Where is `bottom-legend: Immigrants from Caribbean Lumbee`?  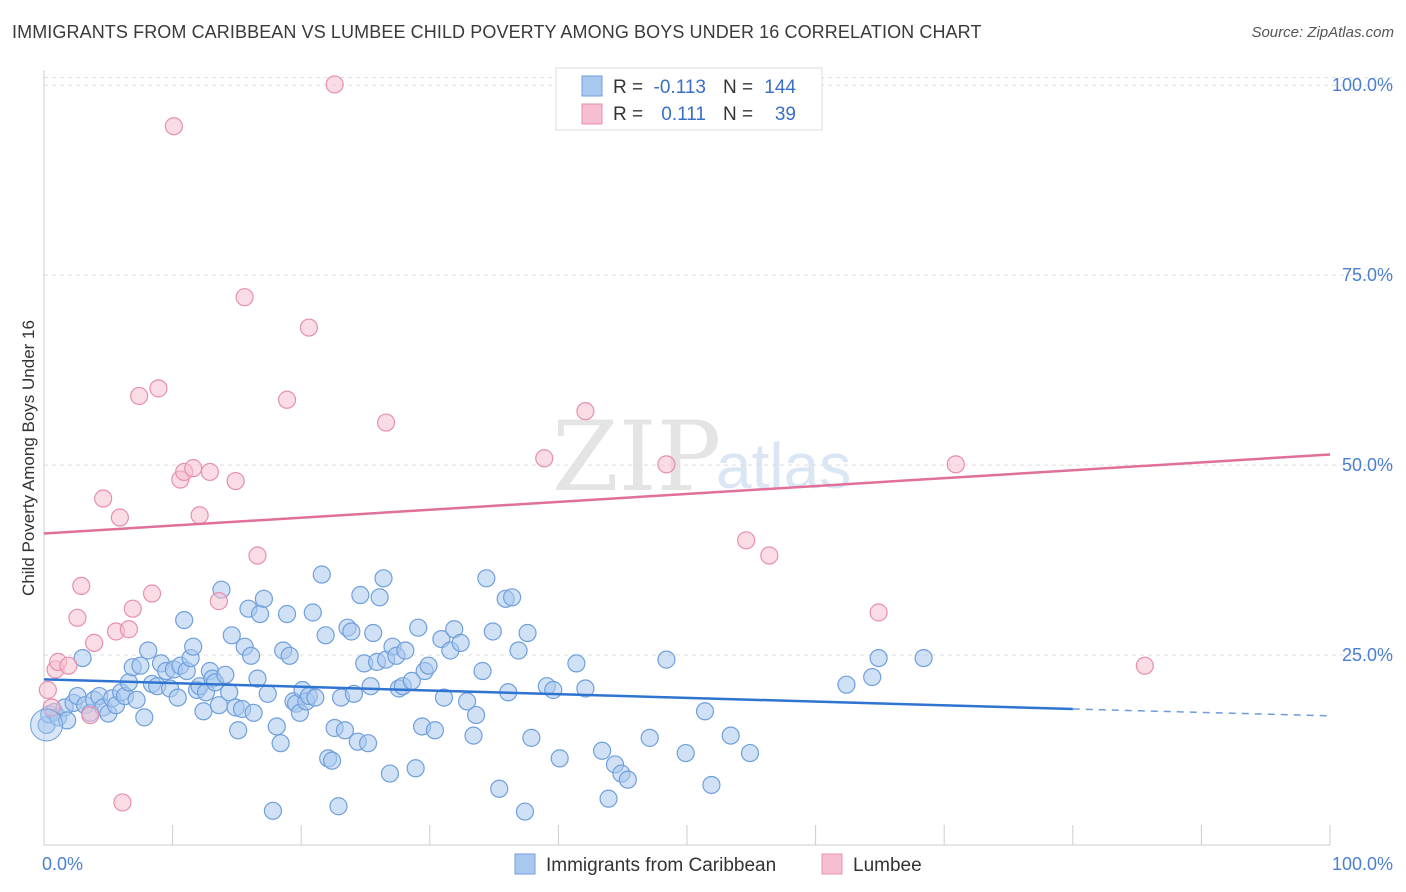
bottom-legend: Immigrants from Caribbean Lumbee is located at coordinates (718, 864).